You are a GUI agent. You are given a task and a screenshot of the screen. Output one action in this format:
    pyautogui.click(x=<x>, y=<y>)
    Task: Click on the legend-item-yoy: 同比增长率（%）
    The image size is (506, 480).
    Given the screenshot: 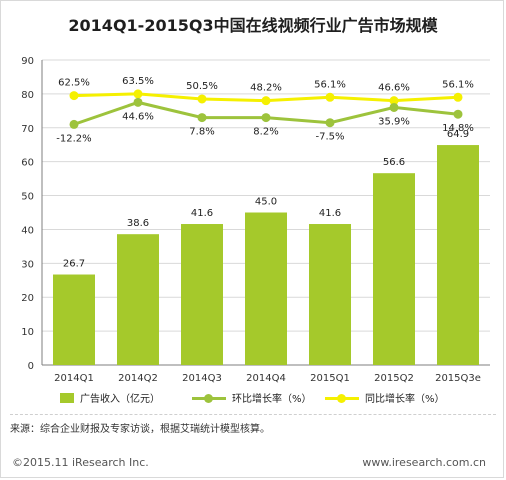 What is the action you would take?
    pyautogui.click(x=385, y=397)
    